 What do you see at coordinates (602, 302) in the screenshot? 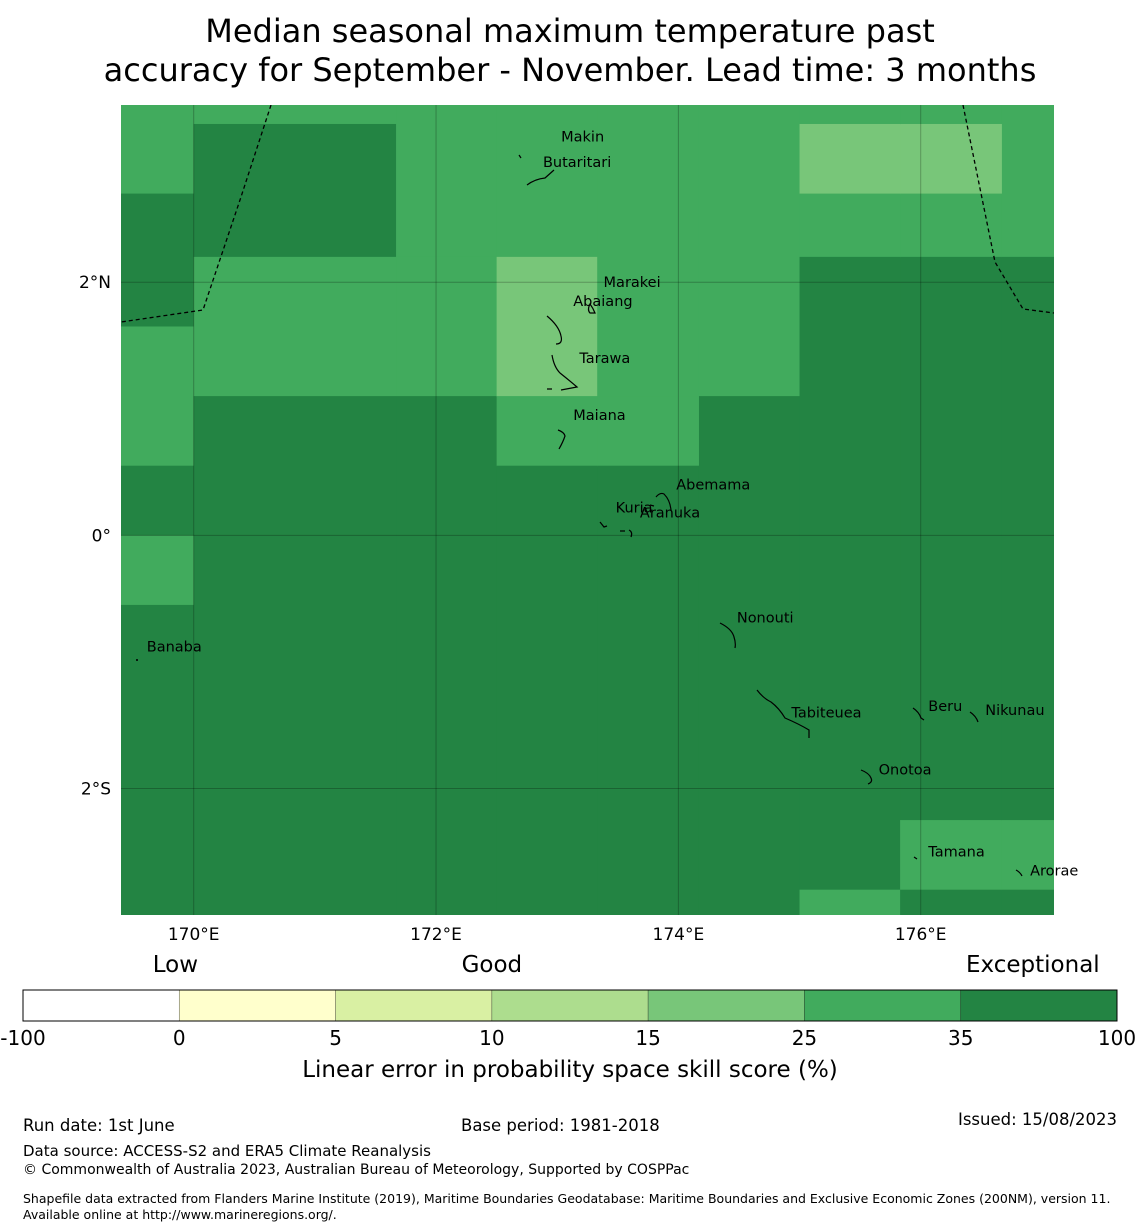
I see `place-label-abaiang: Abaiang` at bounding box center [602, 302].